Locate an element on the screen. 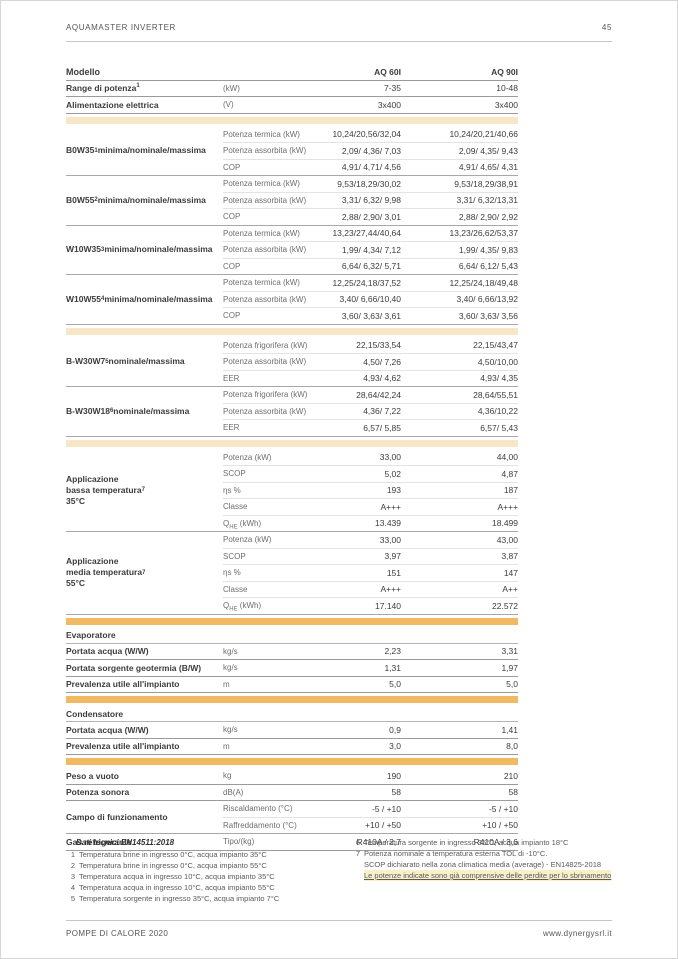 The height and width of the screenshot is (959, 678). spec-value-aq90i: 3x400 is located at coordinates (506, 104).